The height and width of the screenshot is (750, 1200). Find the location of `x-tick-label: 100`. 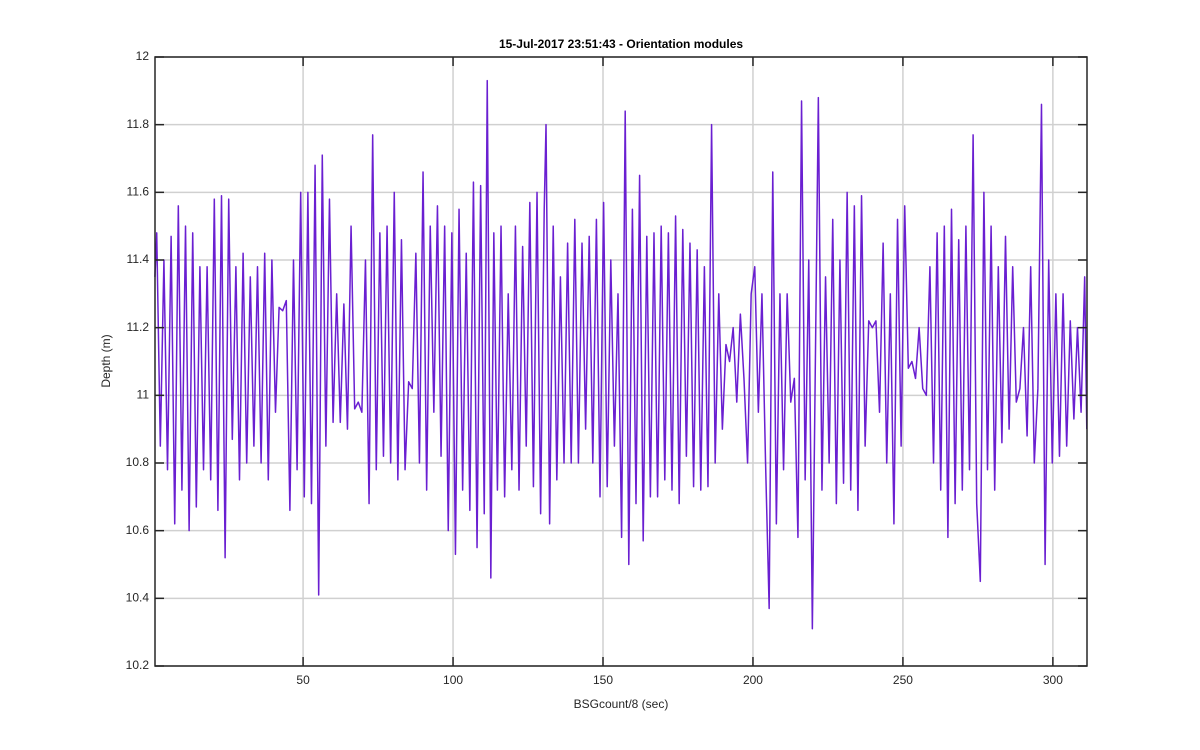

x-tick-label: 100 is located at coordinates (453, 680).